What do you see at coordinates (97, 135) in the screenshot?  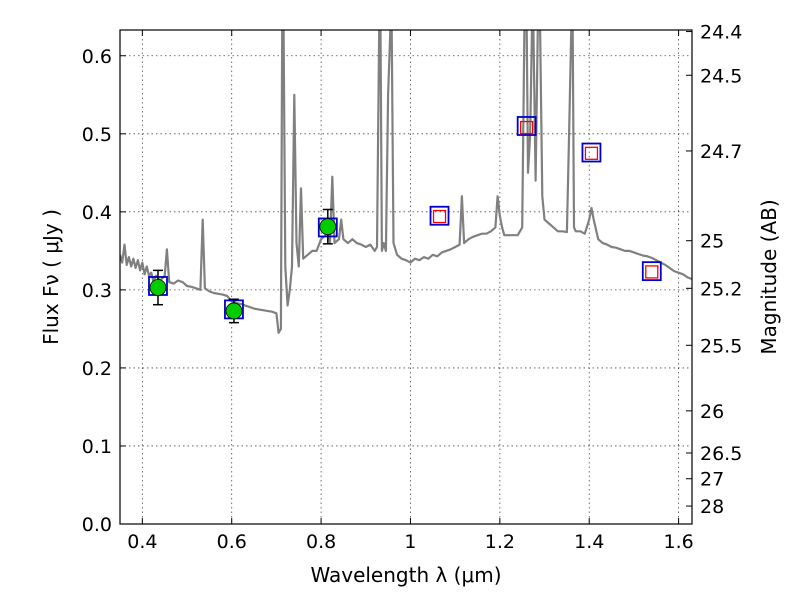 I see `y-tick-label: 0.5` at bounding box center [97, 135].